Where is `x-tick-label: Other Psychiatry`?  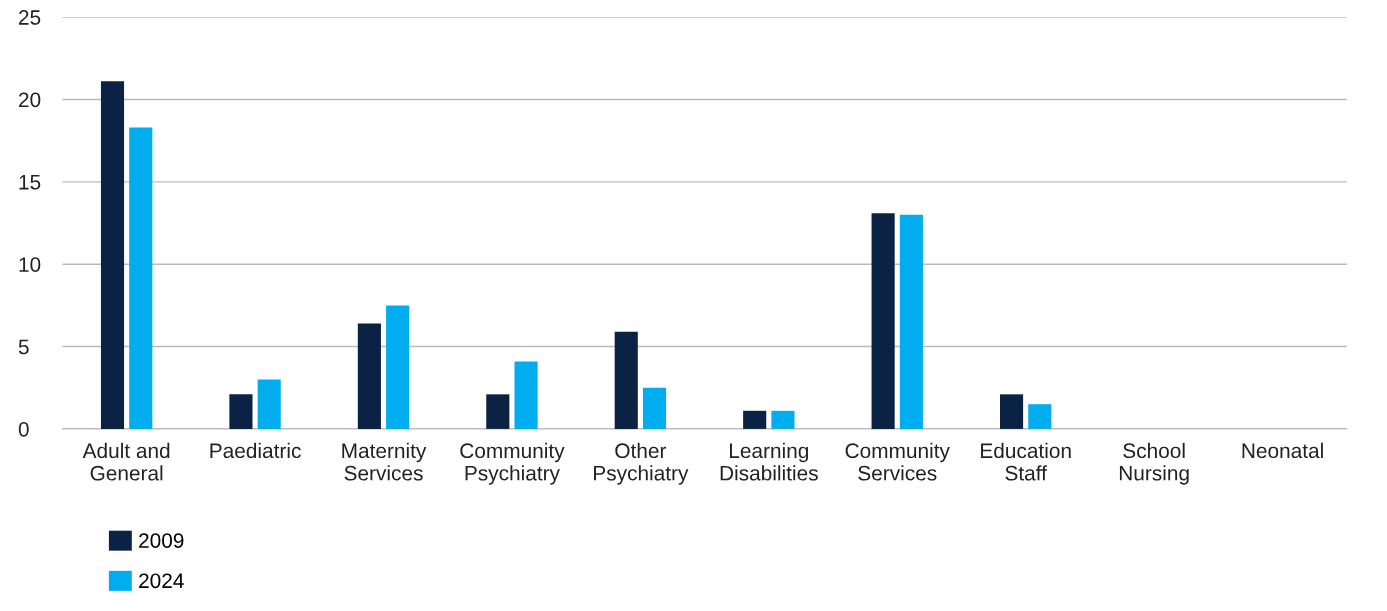 x-tick-label: Other Psychiatry is located at coordinates (641, 463).